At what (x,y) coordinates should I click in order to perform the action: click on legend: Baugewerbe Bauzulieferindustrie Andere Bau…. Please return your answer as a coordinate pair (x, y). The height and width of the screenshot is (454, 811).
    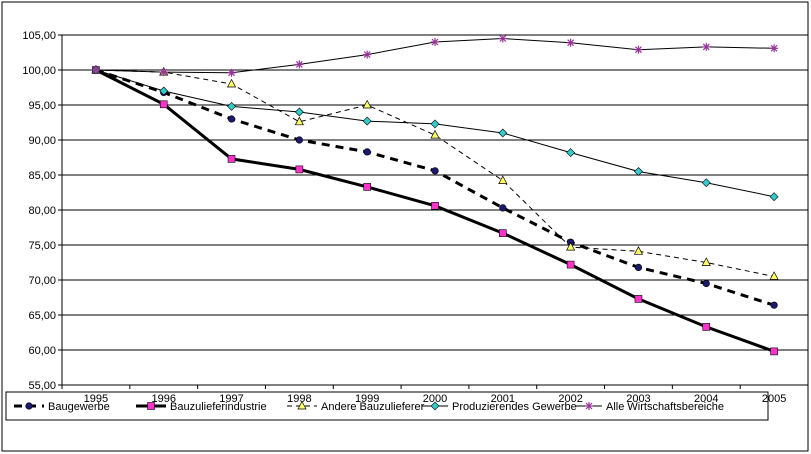
    Looking at the image, I should click on (369, 406).